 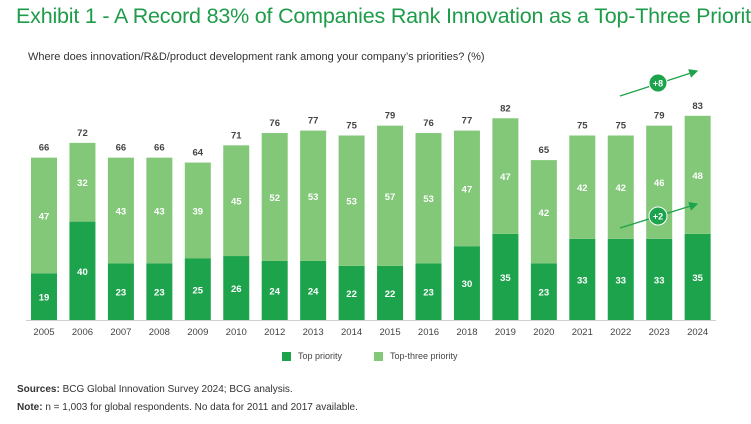 I want to click on data-label-total-2015: 79, so click(x=390, y=116).